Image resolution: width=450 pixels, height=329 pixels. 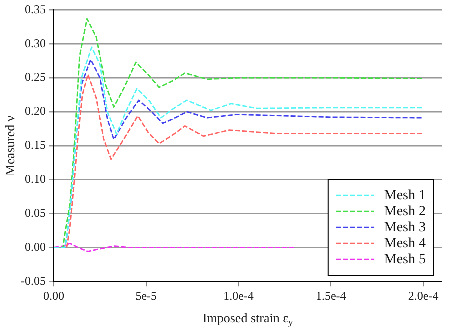 What do you see at coordinates (405, 244) in the screenshot?
I see `legend-label: Mesh 4` at bounding box center [405, 244].